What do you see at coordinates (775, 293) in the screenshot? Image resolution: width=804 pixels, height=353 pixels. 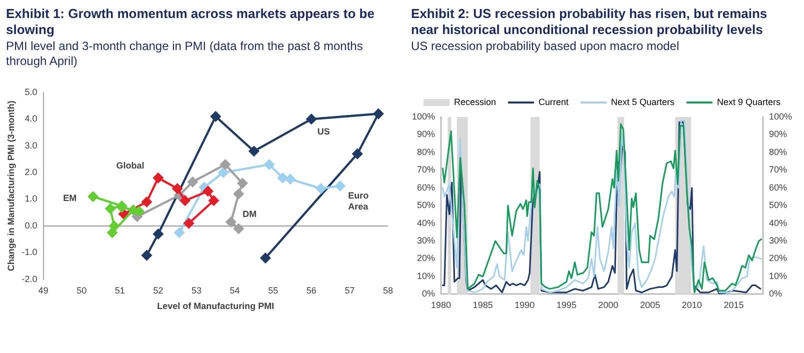 I see `y2-tick-label: 0%` at bounding box center [775, 293].